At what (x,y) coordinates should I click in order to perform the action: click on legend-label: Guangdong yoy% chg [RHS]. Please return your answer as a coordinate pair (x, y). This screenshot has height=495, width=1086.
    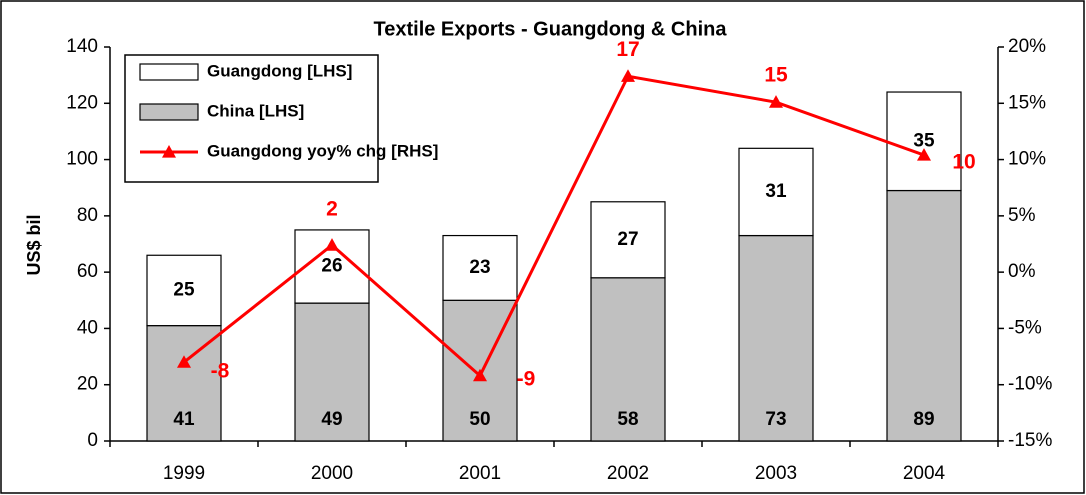
    Looking at the image, I should click on (322, 150).